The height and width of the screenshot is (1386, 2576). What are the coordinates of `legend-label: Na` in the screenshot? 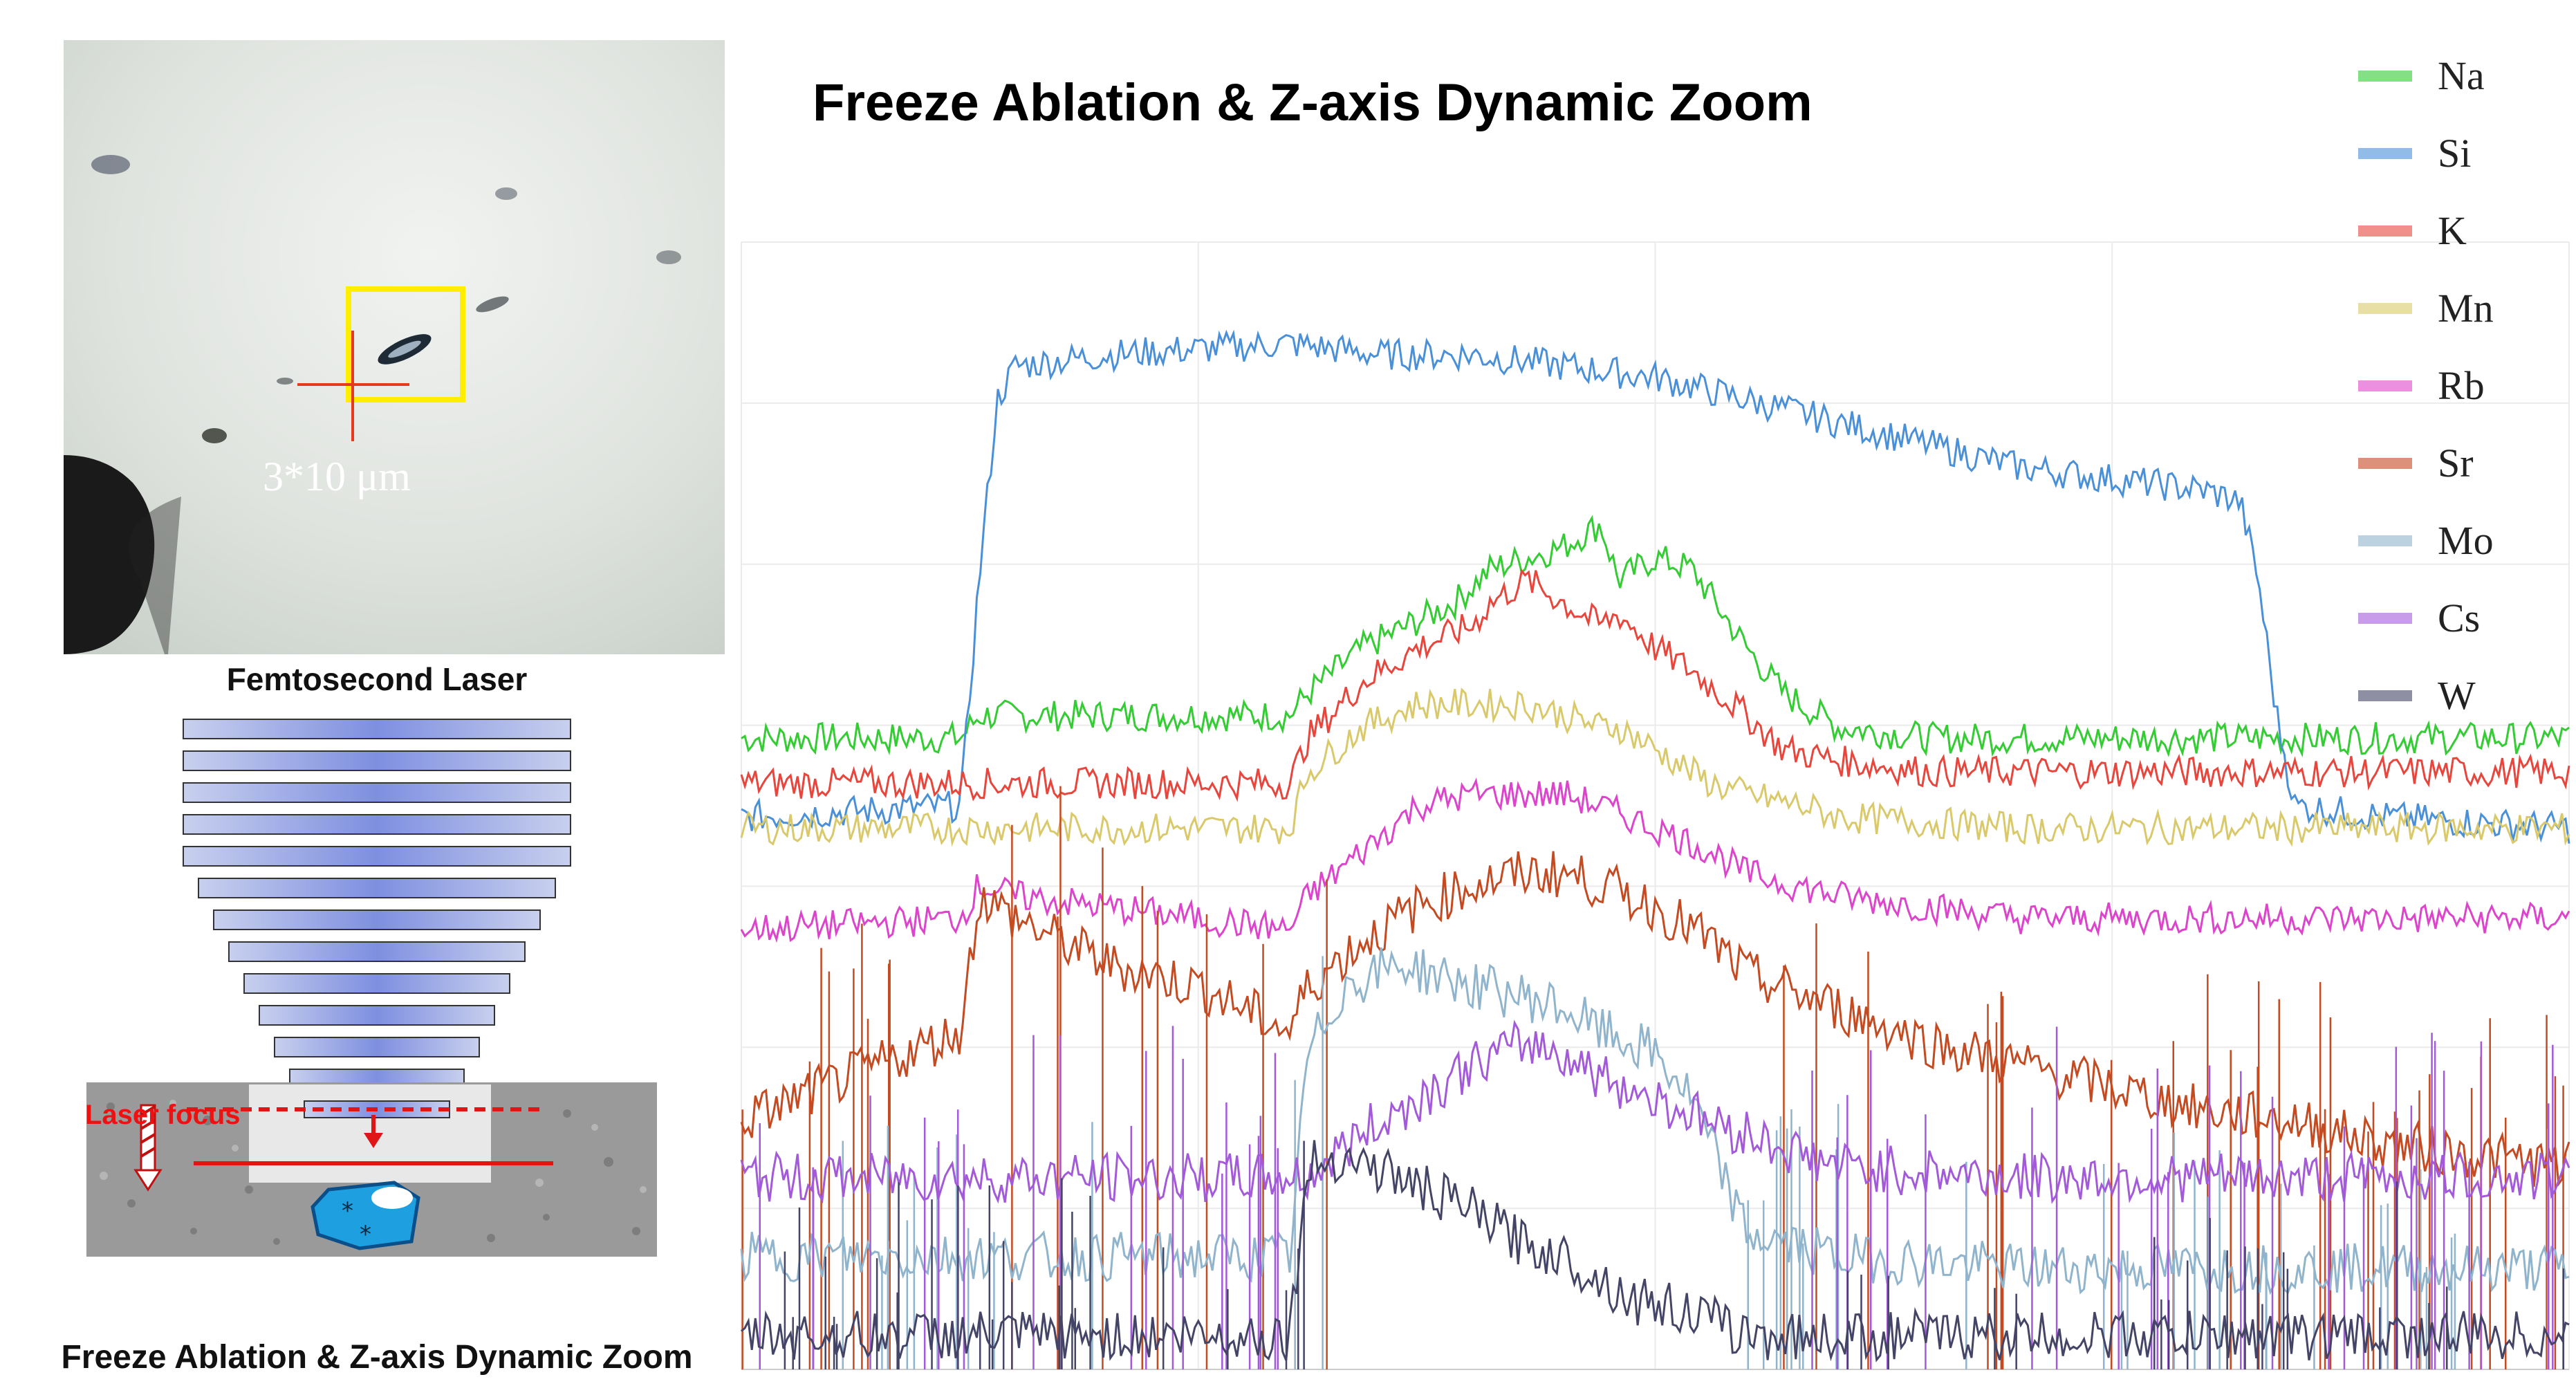 It's located at (2461, 75).